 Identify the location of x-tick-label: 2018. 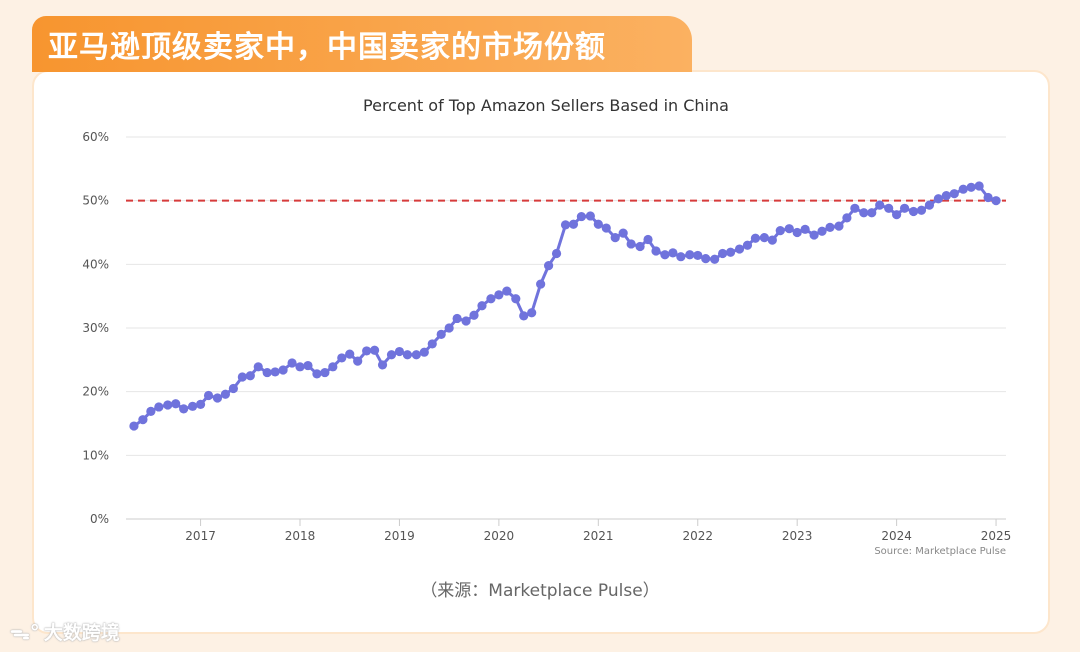
(300, 536).